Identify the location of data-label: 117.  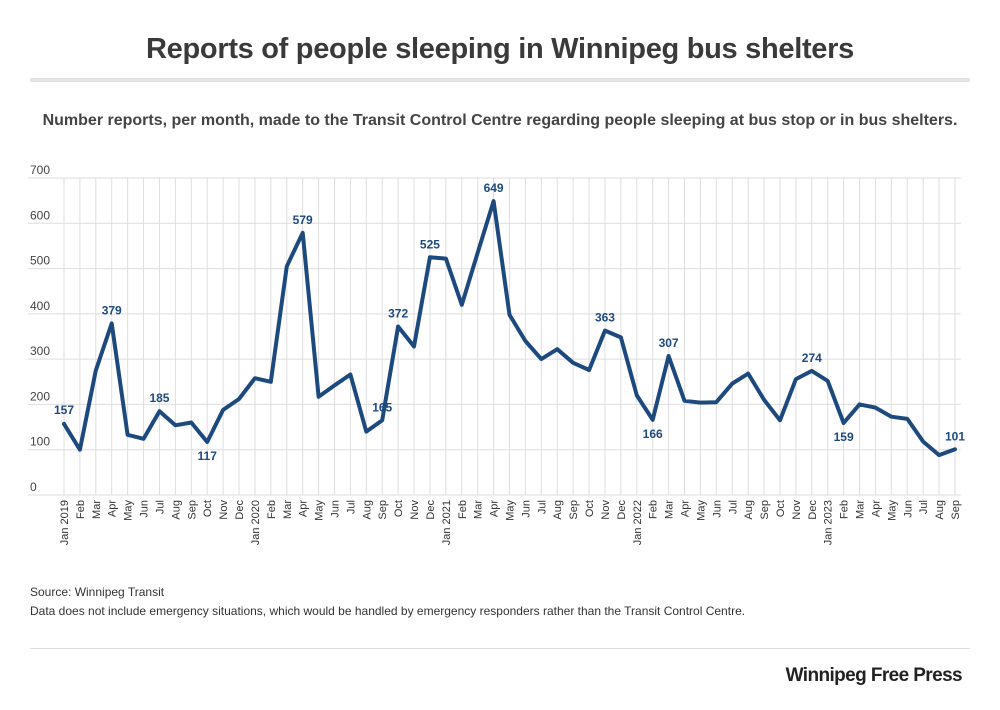
(208, 456).